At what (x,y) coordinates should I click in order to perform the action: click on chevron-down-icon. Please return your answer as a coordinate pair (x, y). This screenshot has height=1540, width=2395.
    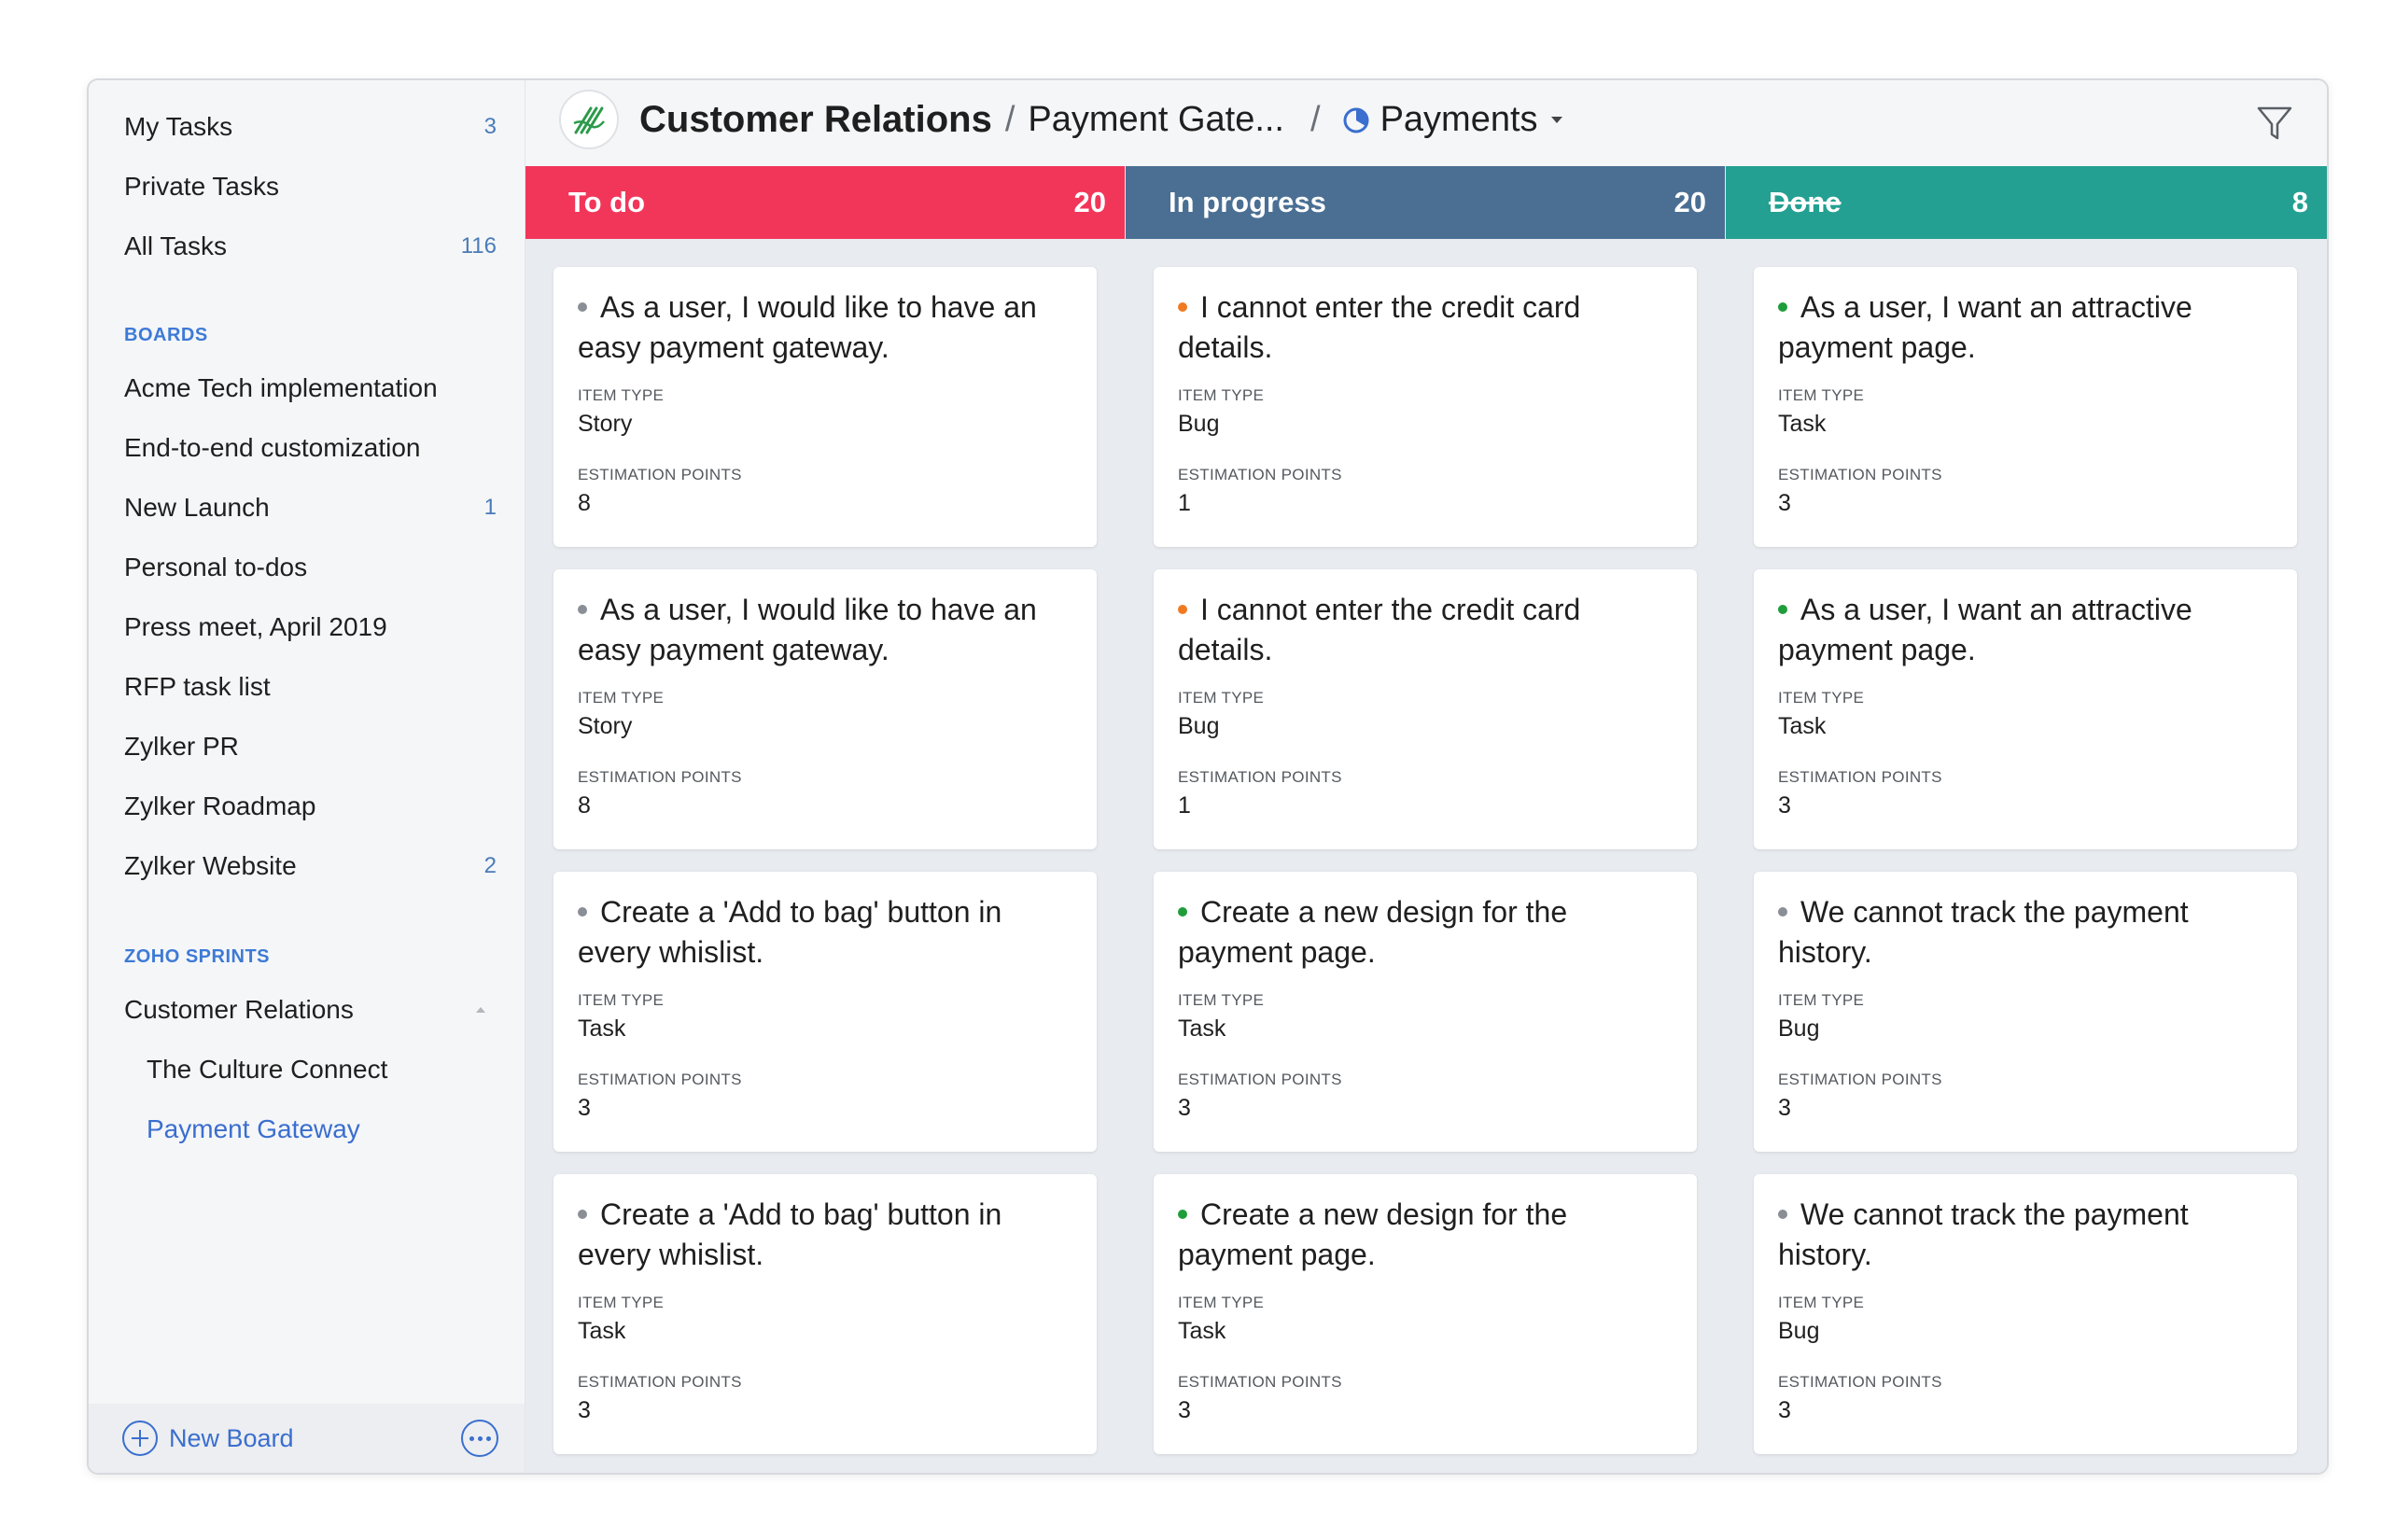
    Looking at the image, I should click on (1556, 120).